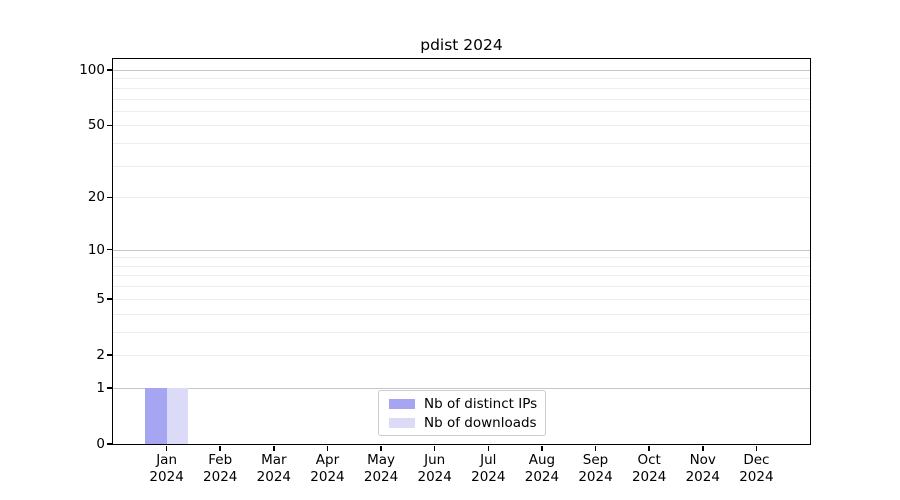 Image resolution: width=900 pixels, height=500 pixels. I want to click on legend-item-downloads: Nb of downloads, so click(462, 423).